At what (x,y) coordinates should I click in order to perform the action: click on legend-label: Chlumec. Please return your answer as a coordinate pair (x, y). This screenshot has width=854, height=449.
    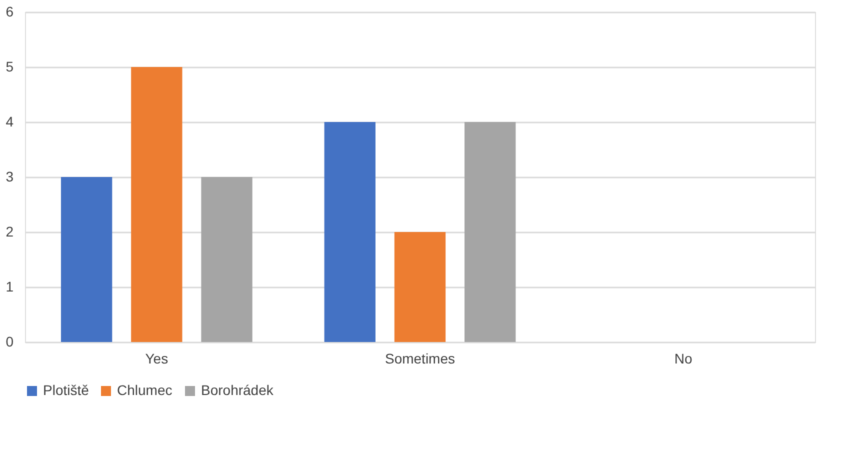
    Looking at the image, I should click on (144, 390).